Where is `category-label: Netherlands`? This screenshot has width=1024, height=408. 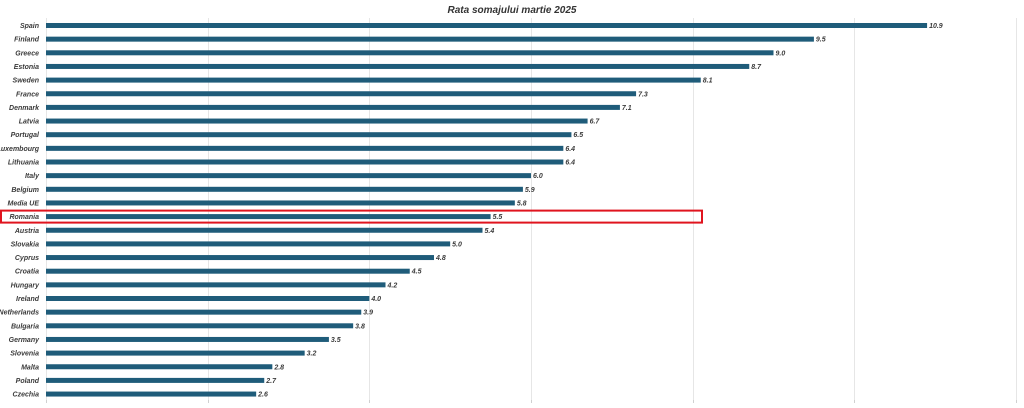
category-label: Netherlands is located at coordinates (19, 313).